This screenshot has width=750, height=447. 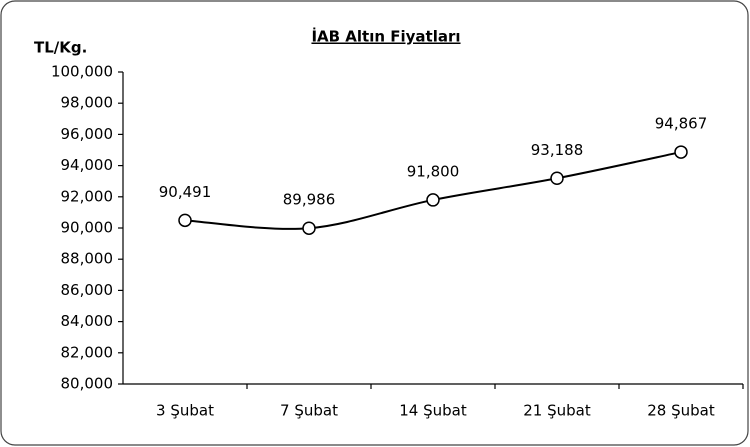 What do you see at coordinates (87, 259) in the screenshot?
I see `y-tick-label: 88,000` at bounding box center [87, 259].